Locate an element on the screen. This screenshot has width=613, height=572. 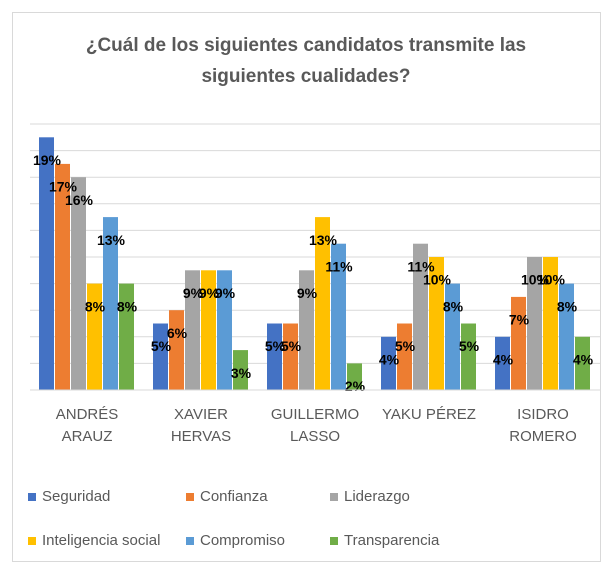
data-label: 2% is located at coordinates (355, 386).